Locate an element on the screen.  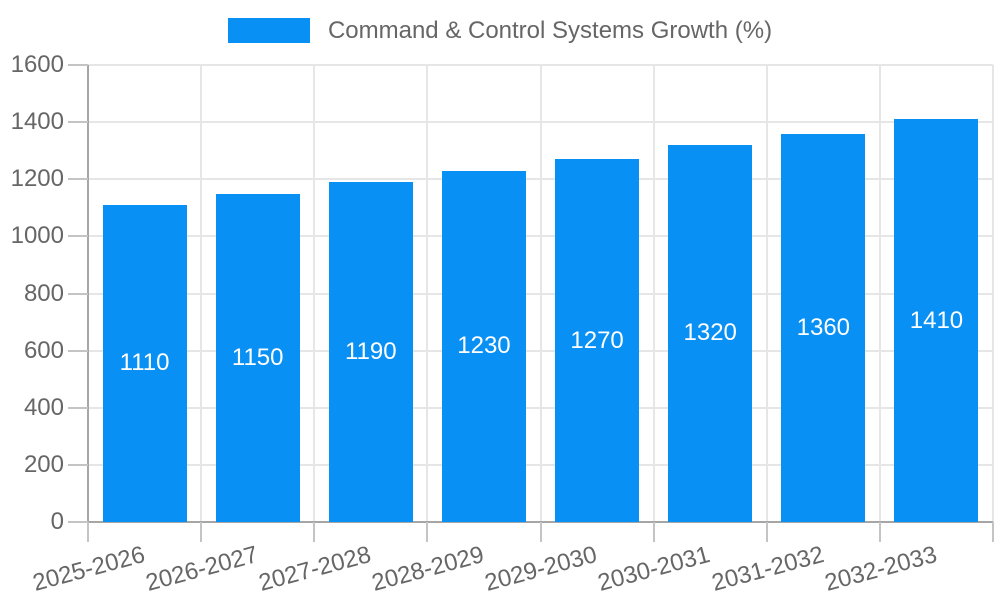
bar-2026-2027 is located at coordinates (257, 357).